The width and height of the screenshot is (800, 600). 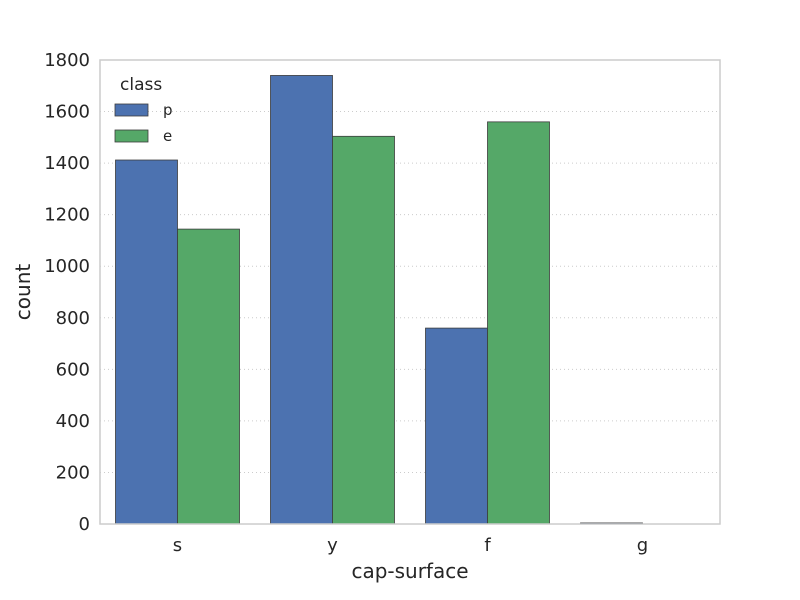 What do you see at coordinates (73, 472) in the screenshot?
I see `y-tick-label: 200` at bounding box center [73, 472].